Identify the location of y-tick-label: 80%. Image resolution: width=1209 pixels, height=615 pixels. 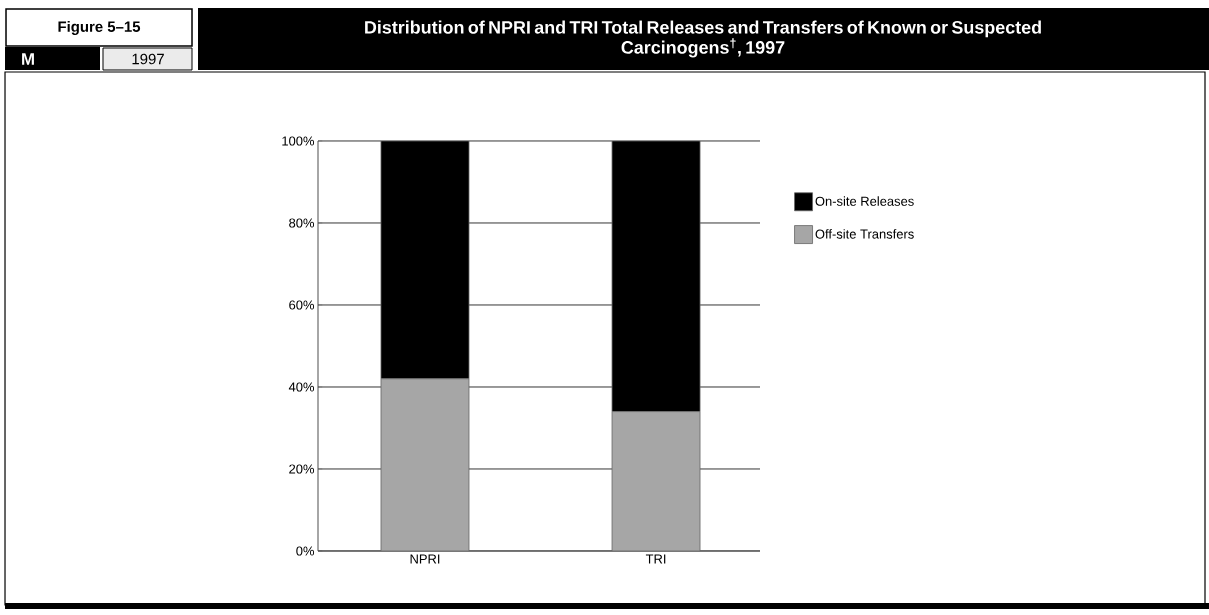
(302, 223).